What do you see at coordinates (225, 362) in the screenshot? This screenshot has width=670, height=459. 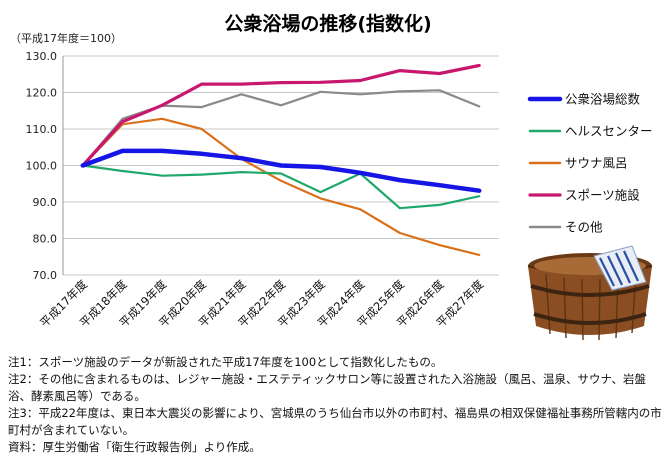 I see `note-1: 注1：スポーツ施設のデータが新設された平成17年度を100として指数化したもの。` at bounding box center [225, 362].